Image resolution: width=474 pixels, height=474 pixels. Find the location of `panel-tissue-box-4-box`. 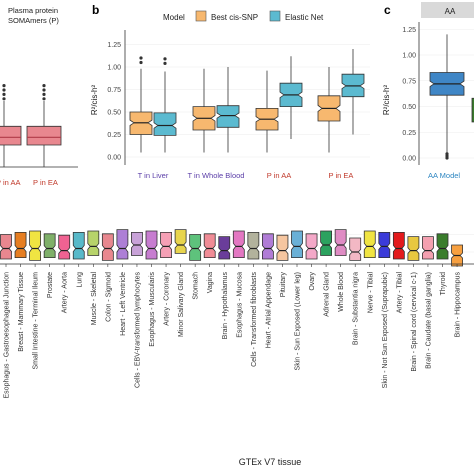

panel-tissue-box-4-box is located at coordinates (64, 247).